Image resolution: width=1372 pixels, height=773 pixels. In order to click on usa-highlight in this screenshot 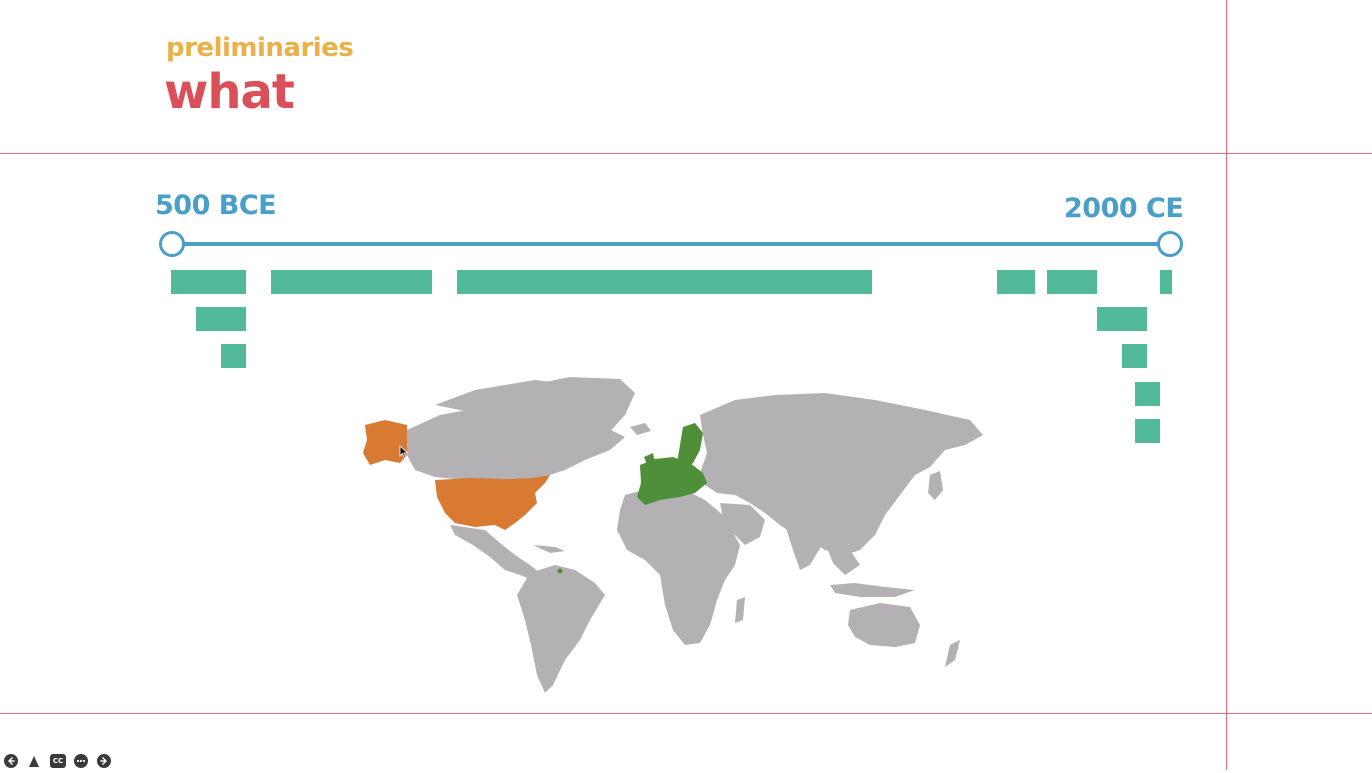, I will do `click(456, 475)`.